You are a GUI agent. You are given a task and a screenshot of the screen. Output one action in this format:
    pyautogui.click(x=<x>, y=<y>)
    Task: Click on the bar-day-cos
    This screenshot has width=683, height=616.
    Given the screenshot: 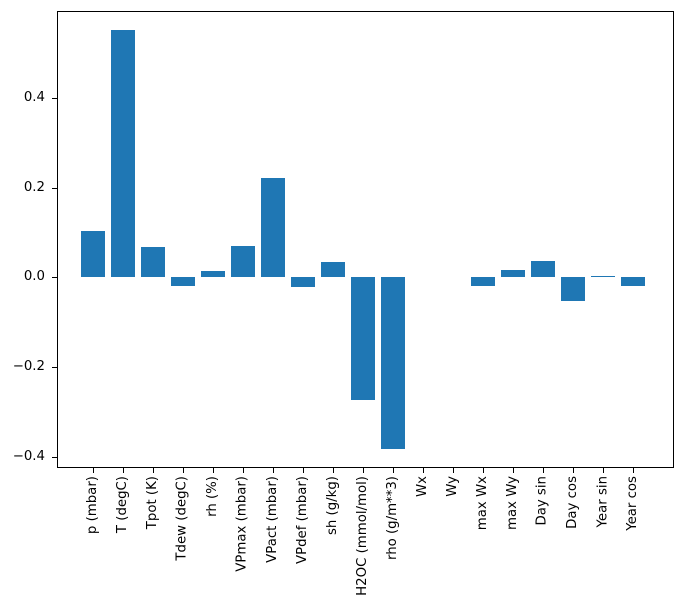 What is the action you would take?
    pyautogui.click(x=573, y=289)
    